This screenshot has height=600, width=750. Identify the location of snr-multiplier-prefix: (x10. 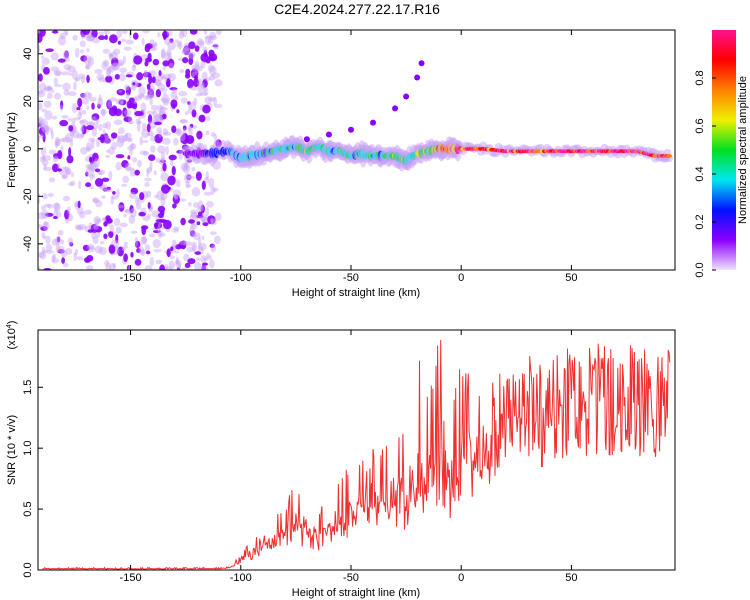
(12, 338).